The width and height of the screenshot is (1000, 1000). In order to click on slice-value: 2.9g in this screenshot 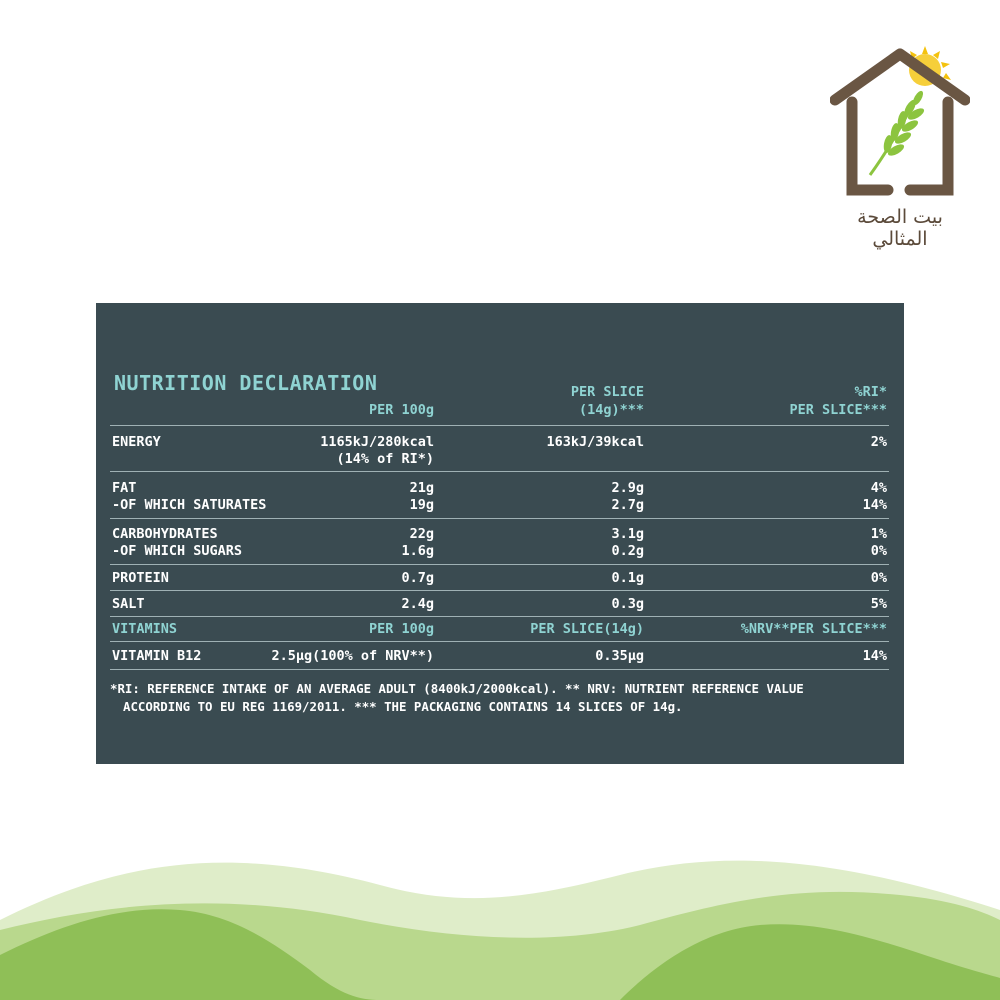, I will do `click(627, 488)`.